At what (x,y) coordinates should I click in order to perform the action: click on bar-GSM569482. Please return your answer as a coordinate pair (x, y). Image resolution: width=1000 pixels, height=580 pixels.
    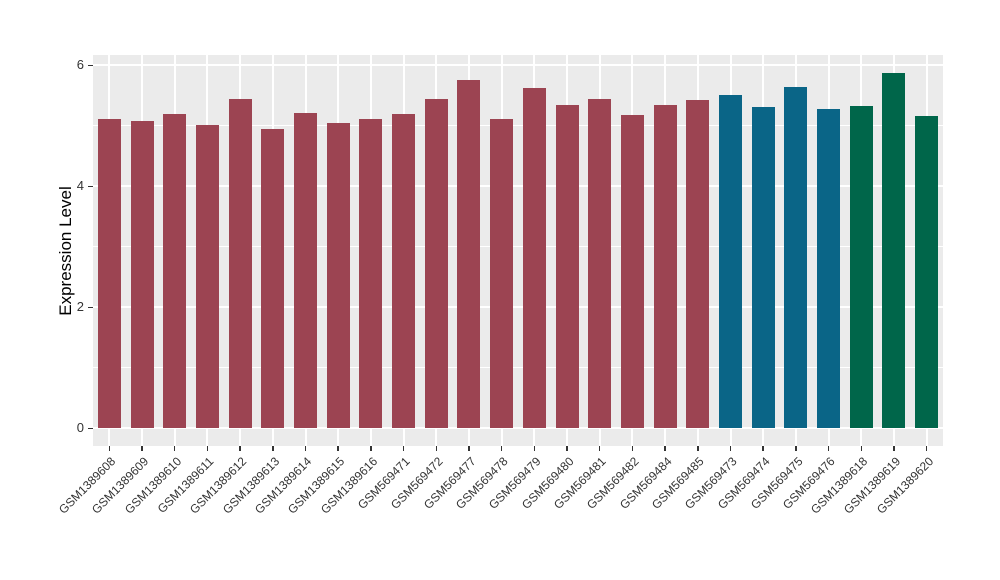
    Looking at the image, I should click on (632, 271).